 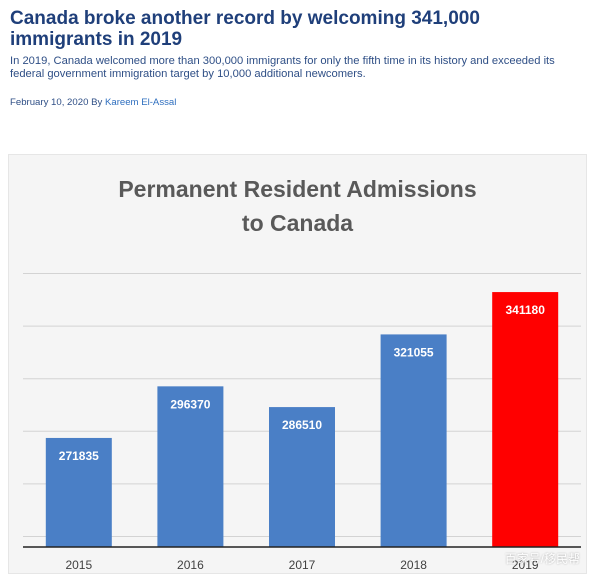 I want to click on x-tick-label-2016: 2016, so click(x=190, y=565).